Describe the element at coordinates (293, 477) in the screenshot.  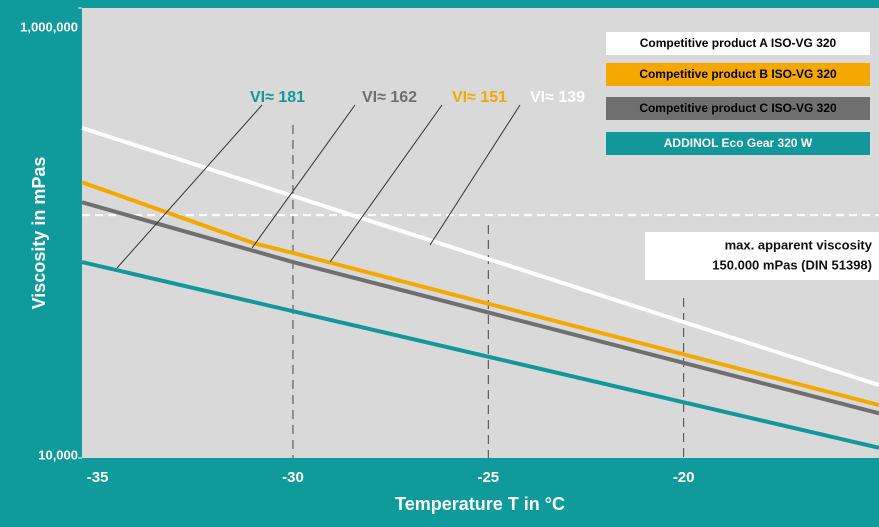
I see `x-tick-label: -30` at that location.